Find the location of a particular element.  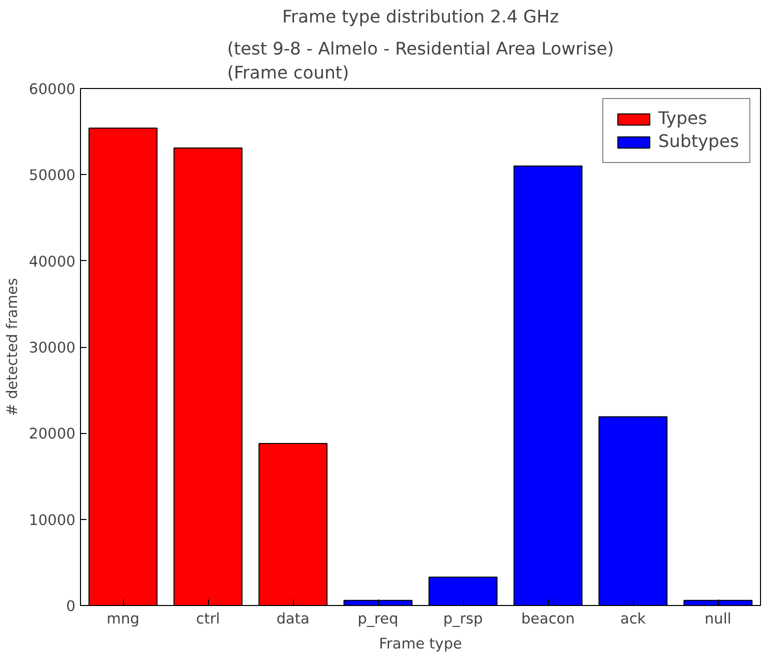

y-tick-label: 30000 is located at coordinates (52, 348).